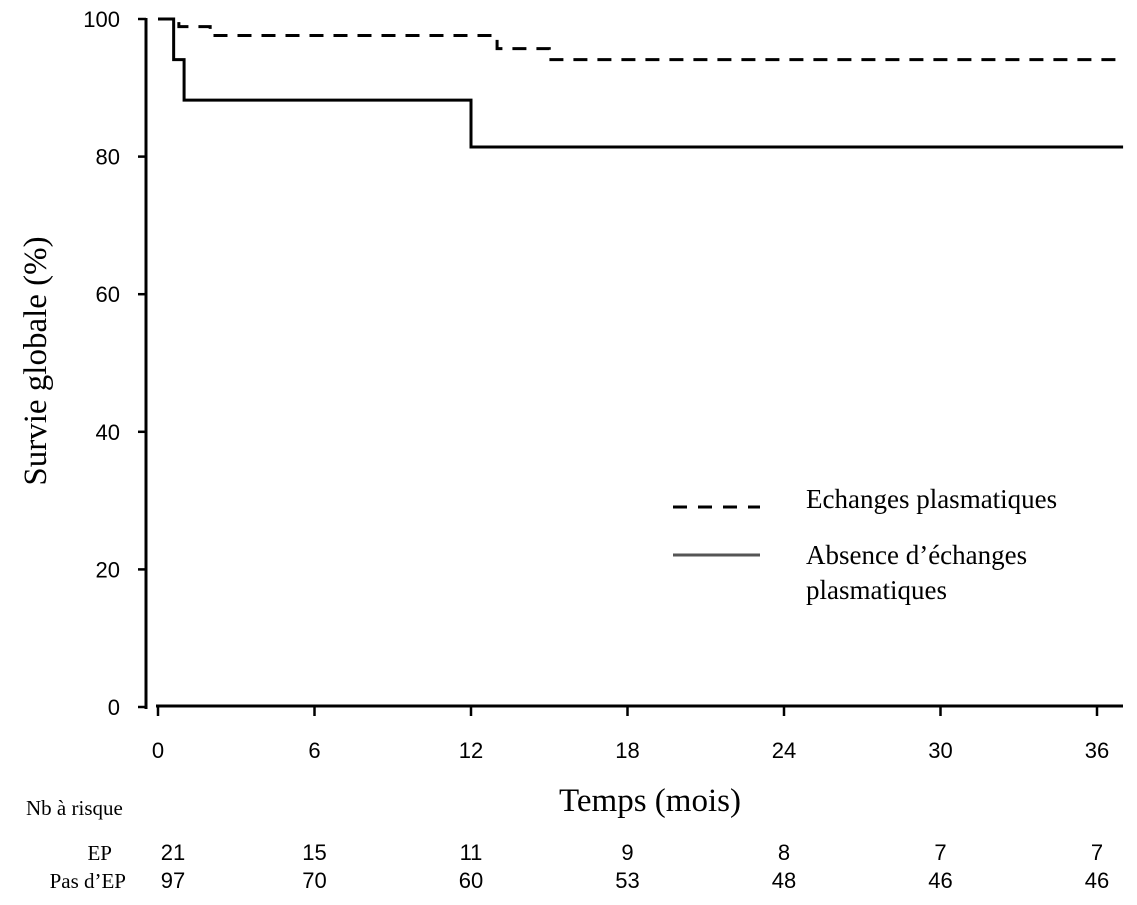 The width and height of the screenshot is (1137, 905). Describe the element at coordinates (173, 852) in the screenshot. I see `risk-value-ep: 21` at that location.